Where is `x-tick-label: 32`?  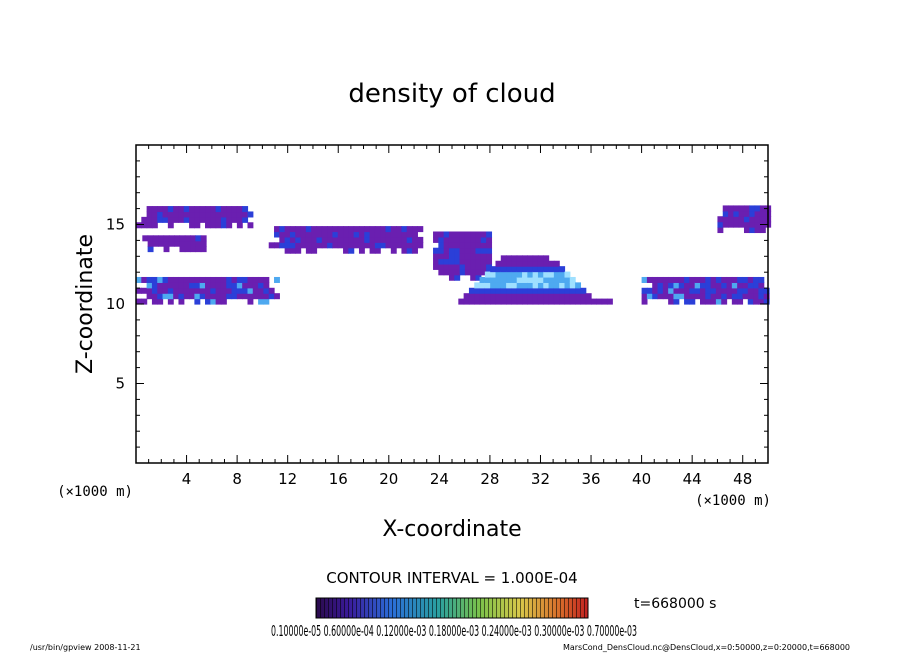
x-tick-label: 32 is located at coordinates (540, 479).